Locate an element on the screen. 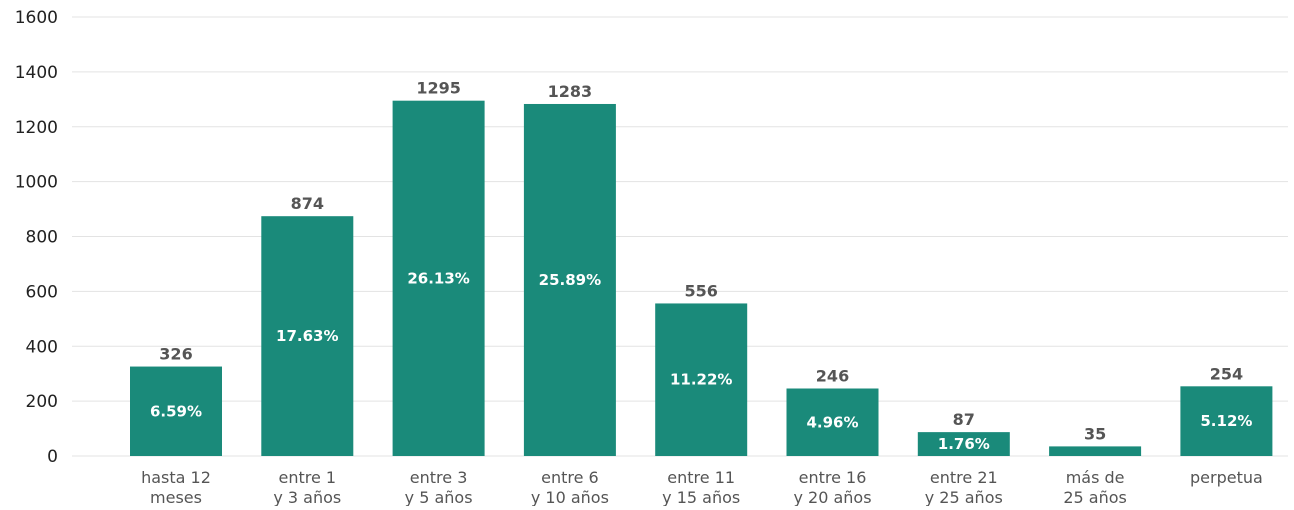 The height and width of the screenshot is (510, 1294). bar-percent-label: 11.22% is located at coordinates (701, 380).